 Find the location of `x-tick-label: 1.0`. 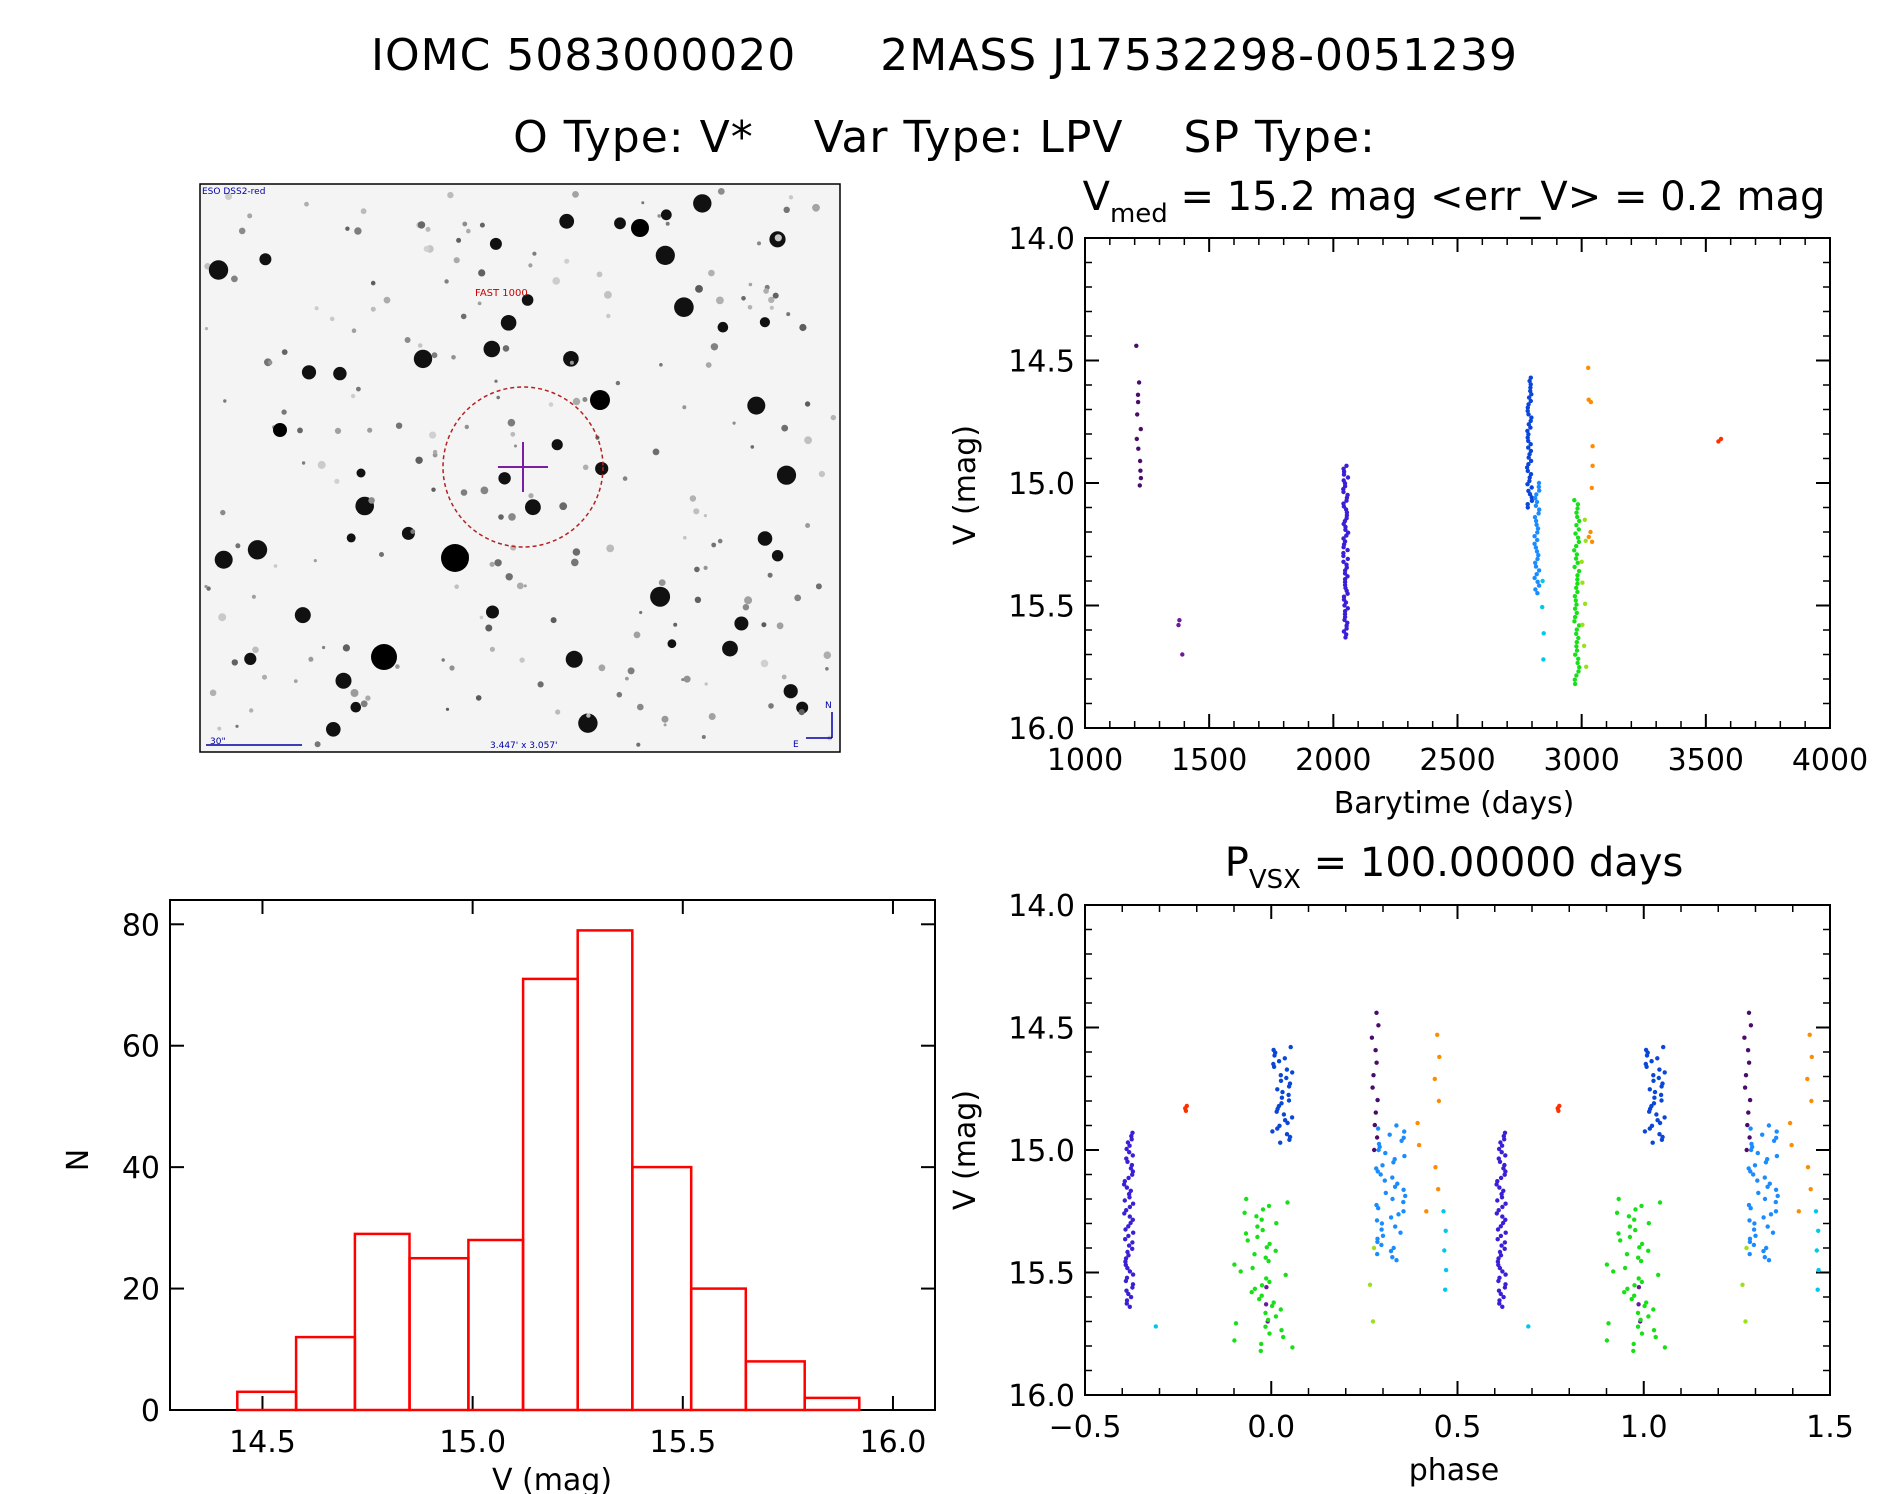

x-tick-label: 1.0 is located at coordinates (1644, 1427).